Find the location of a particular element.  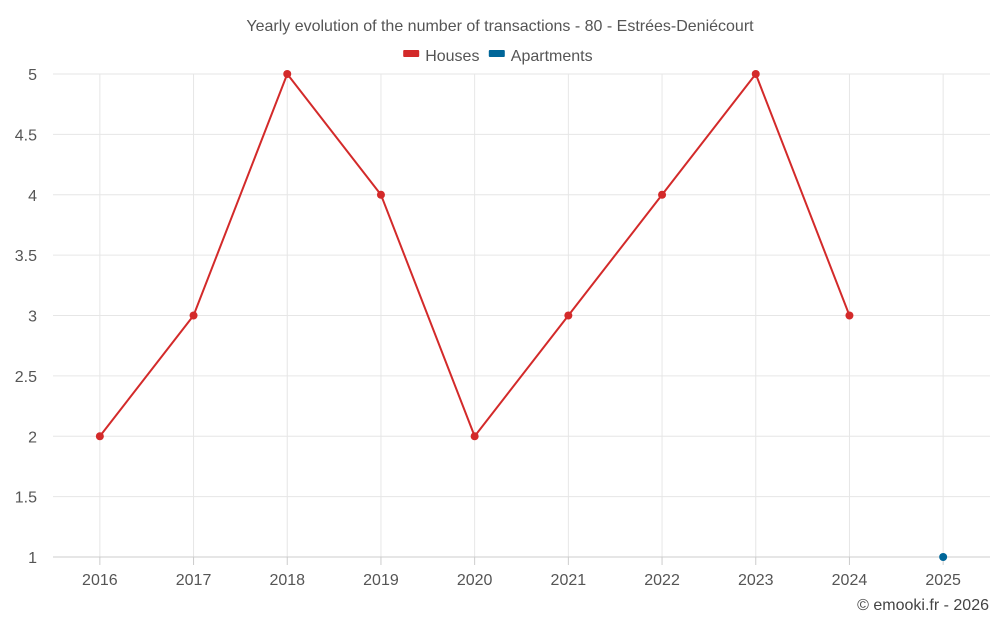

y-tick-label: 2.5 is located at coordinates (26, 377).